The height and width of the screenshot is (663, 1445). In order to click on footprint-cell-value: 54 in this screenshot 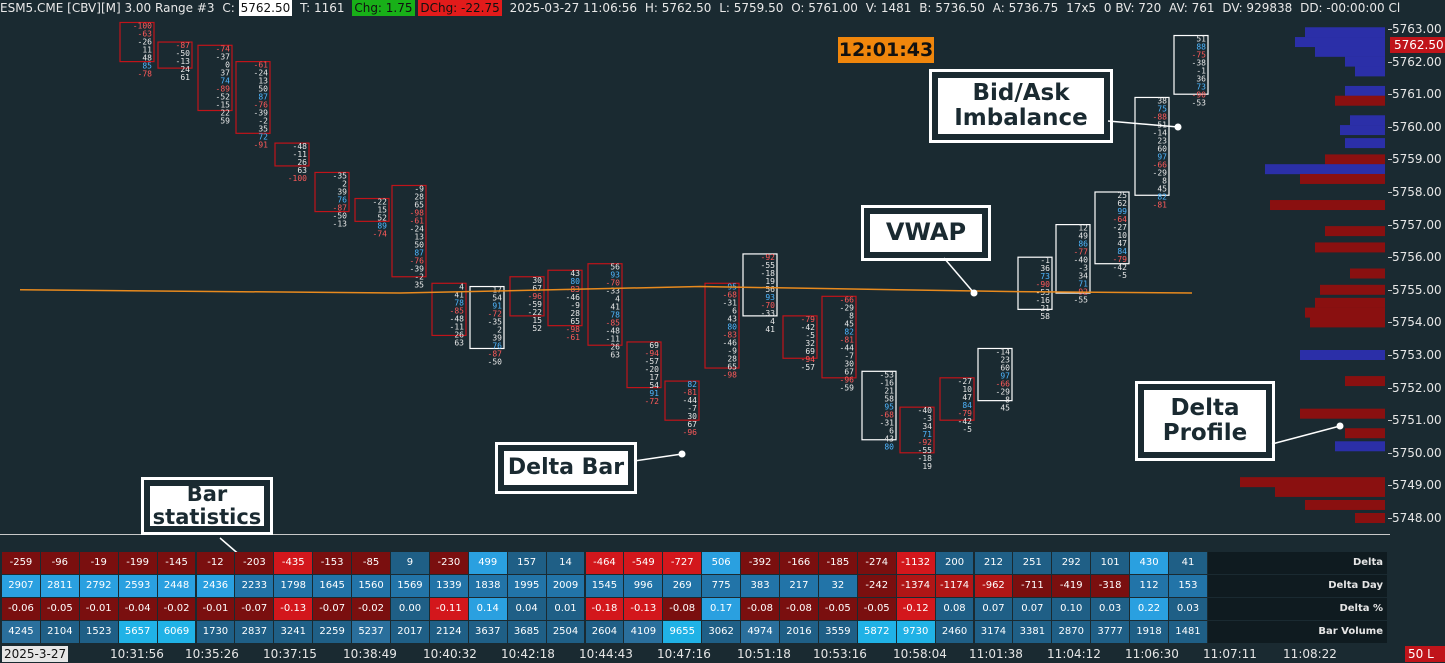, I will do `click(497, 298)`.